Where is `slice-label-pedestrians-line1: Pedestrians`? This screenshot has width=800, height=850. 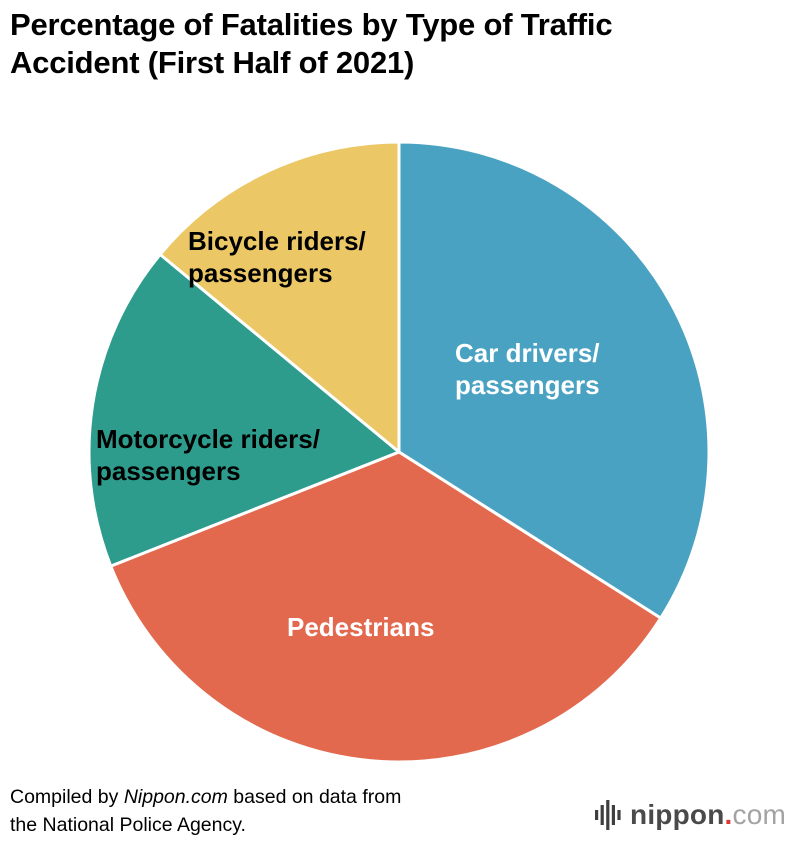
slice-label-pedestrians-line1: Pedestrians is located at coordinates (361, 627).